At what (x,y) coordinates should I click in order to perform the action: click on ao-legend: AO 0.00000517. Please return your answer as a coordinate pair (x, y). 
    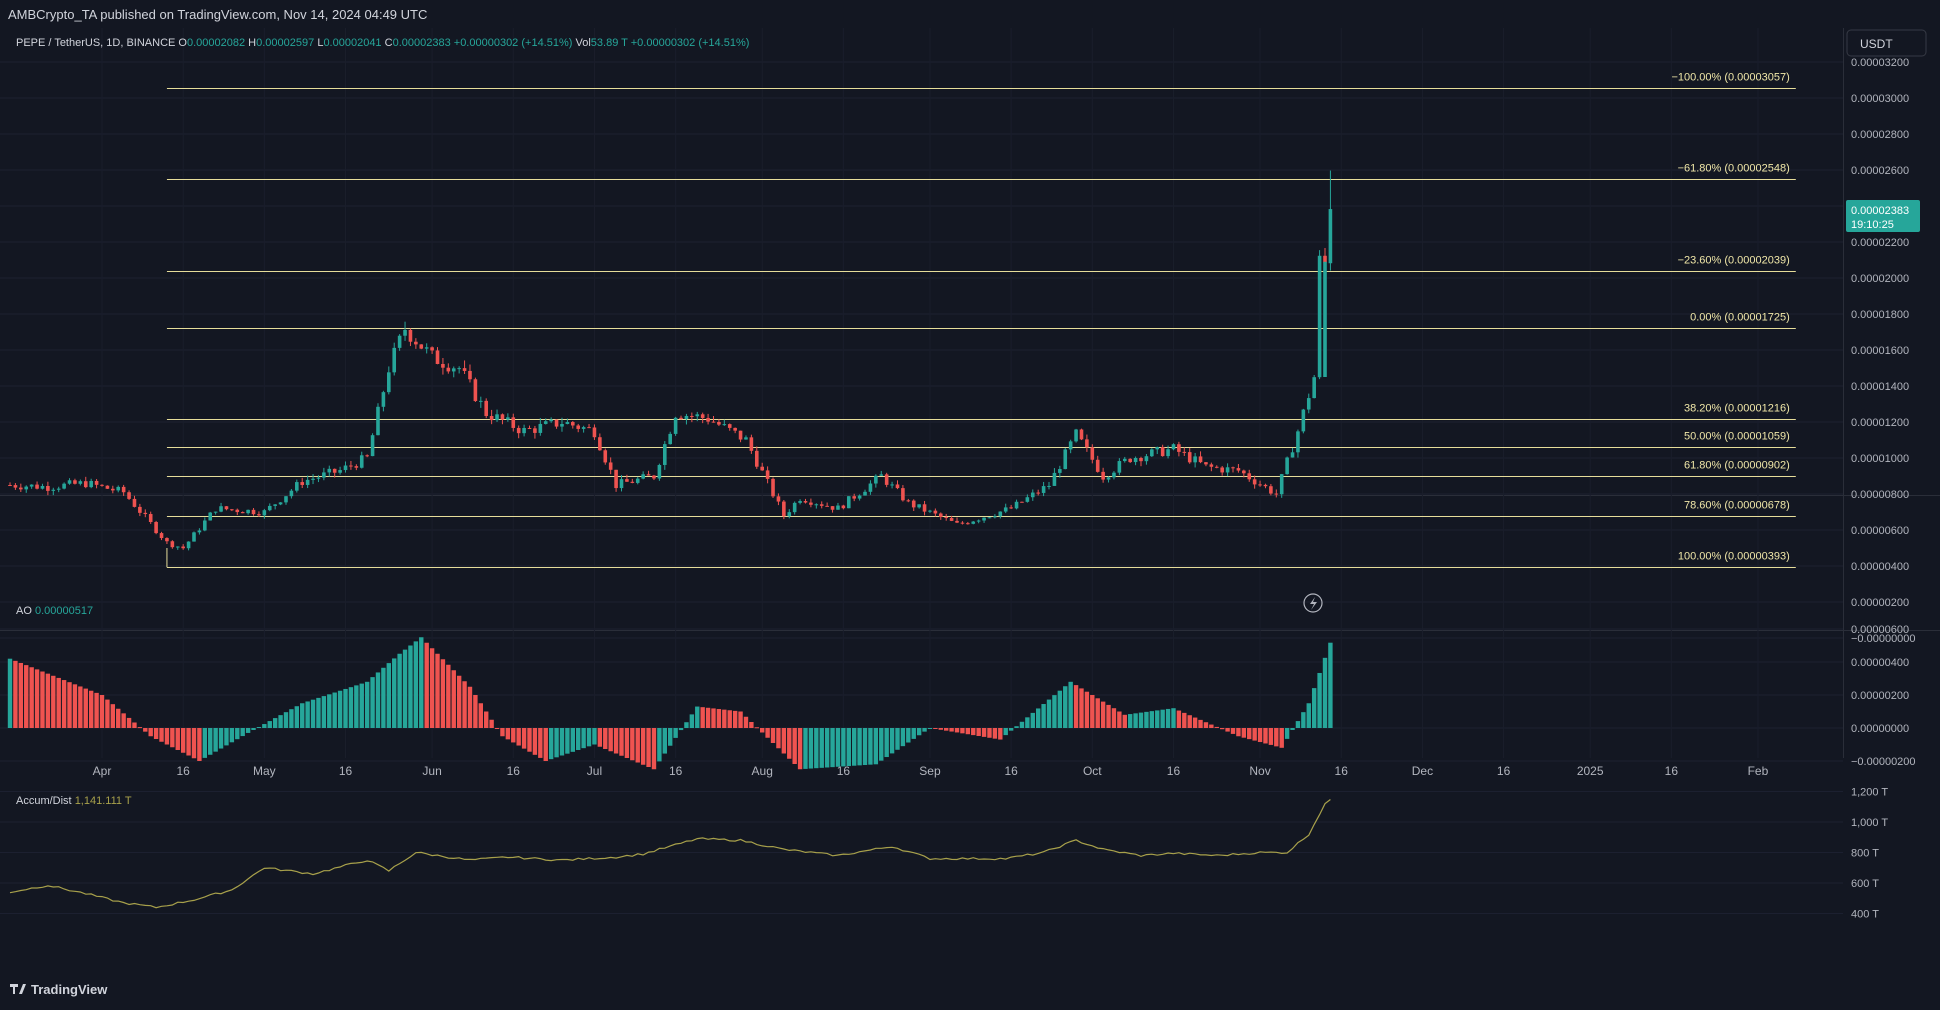
    Looking at the image, I should click on (54, 611).